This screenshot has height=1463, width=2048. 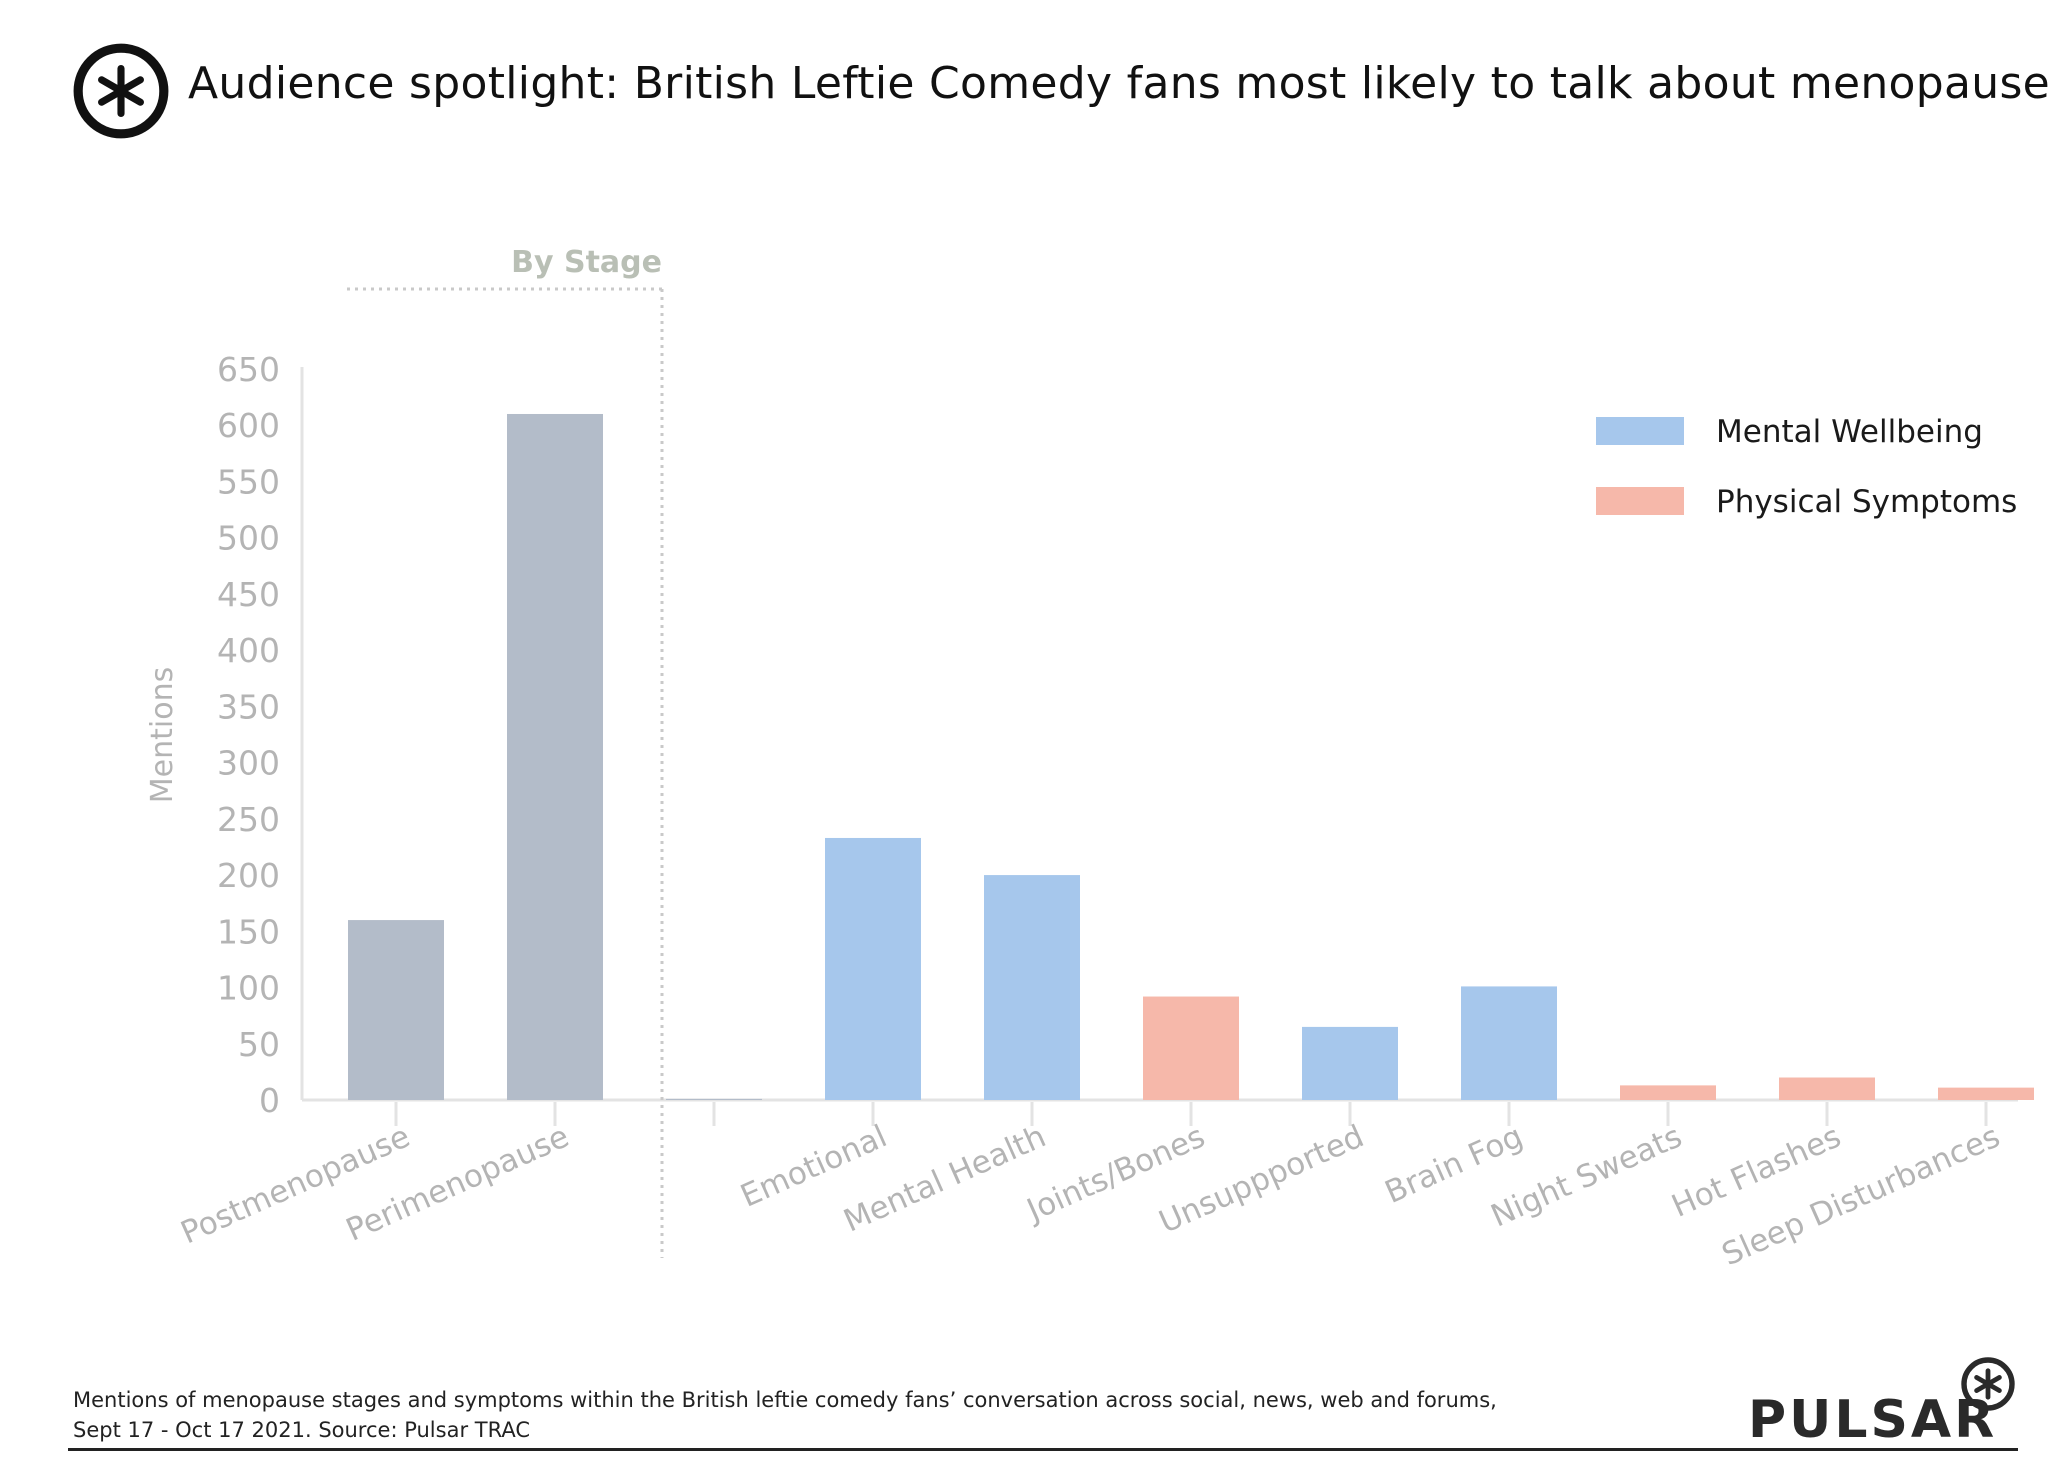 I want to click on y-tick-label: 50, so click(x=259, y=1044).